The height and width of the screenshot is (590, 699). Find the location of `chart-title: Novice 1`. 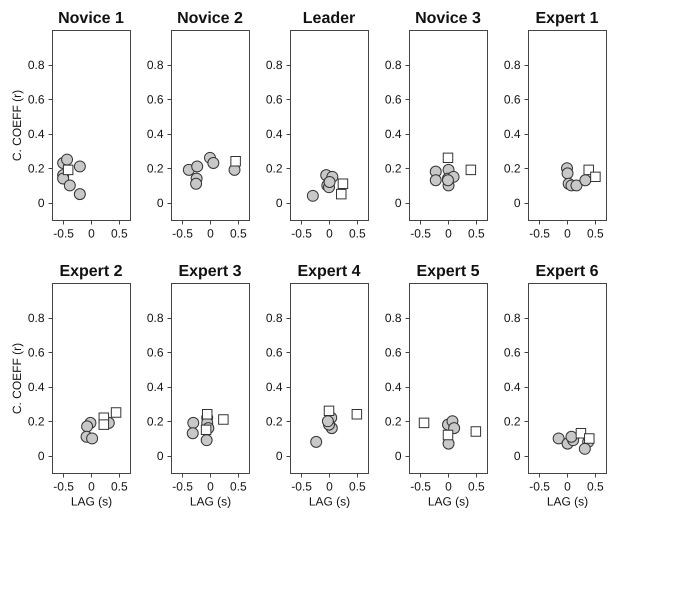

chart-title: Novice 1 is located at coordinates (91, 18).